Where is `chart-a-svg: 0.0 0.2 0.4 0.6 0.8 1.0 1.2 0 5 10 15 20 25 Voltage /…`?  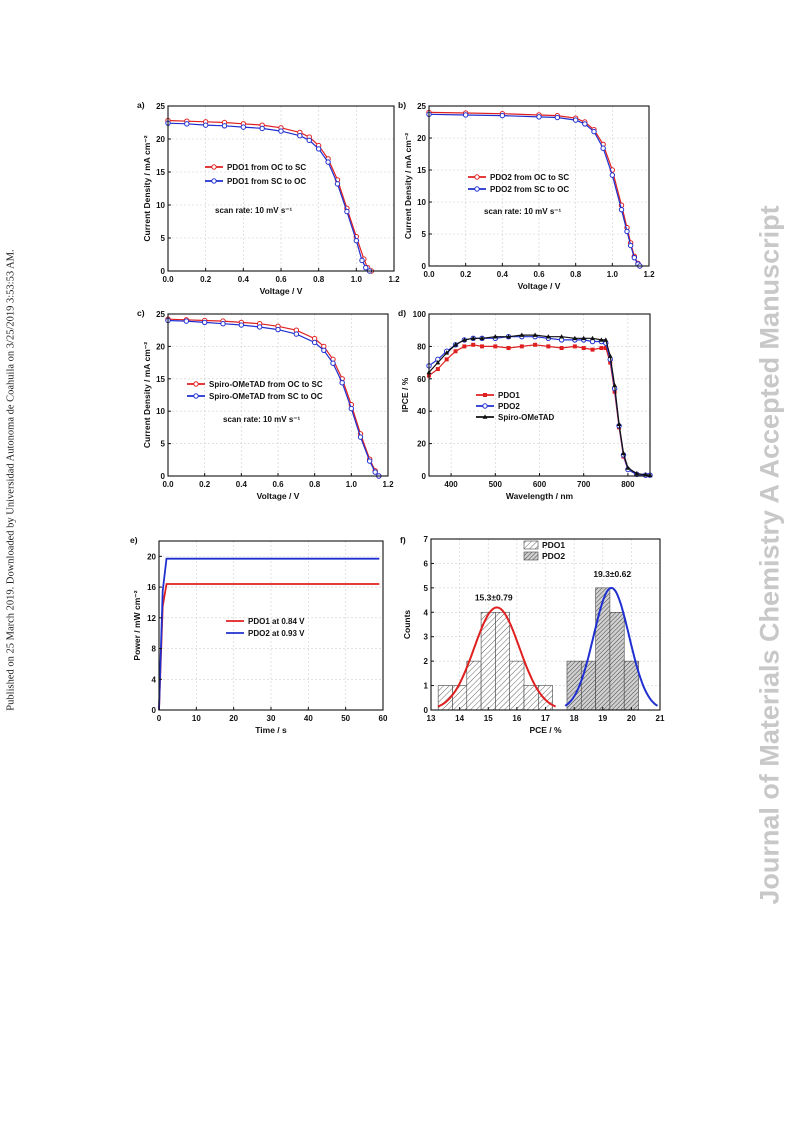
chart-a-svg: 0.0 0.2 0.4 0.6 0.8 1.0 1.2 0 5 10 15 20 25 Voltage /… is located at coordinates (268, 198).